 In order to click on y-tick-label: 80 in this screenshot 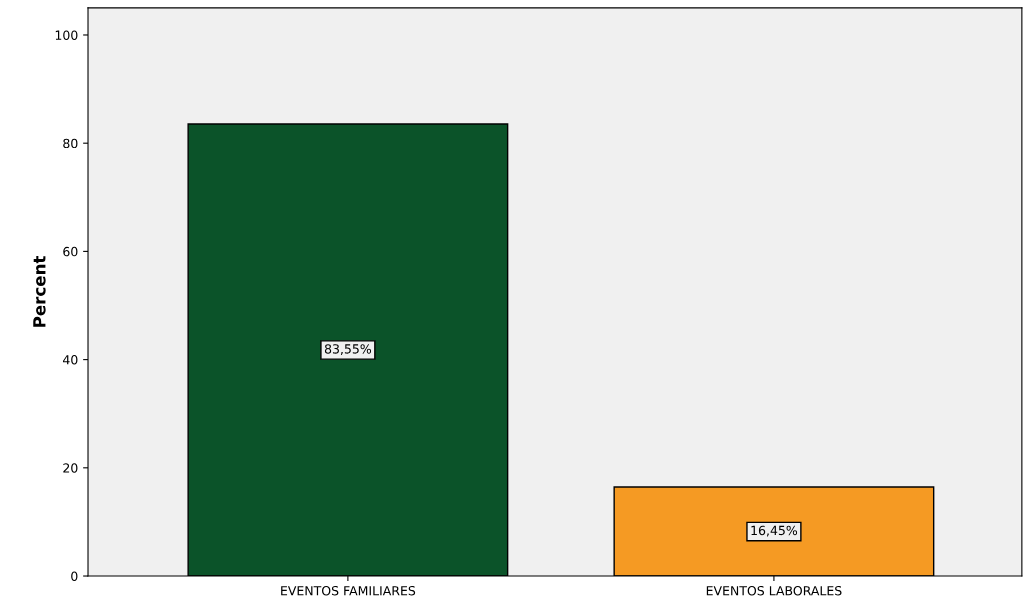, I will do `click(70, 143)`.